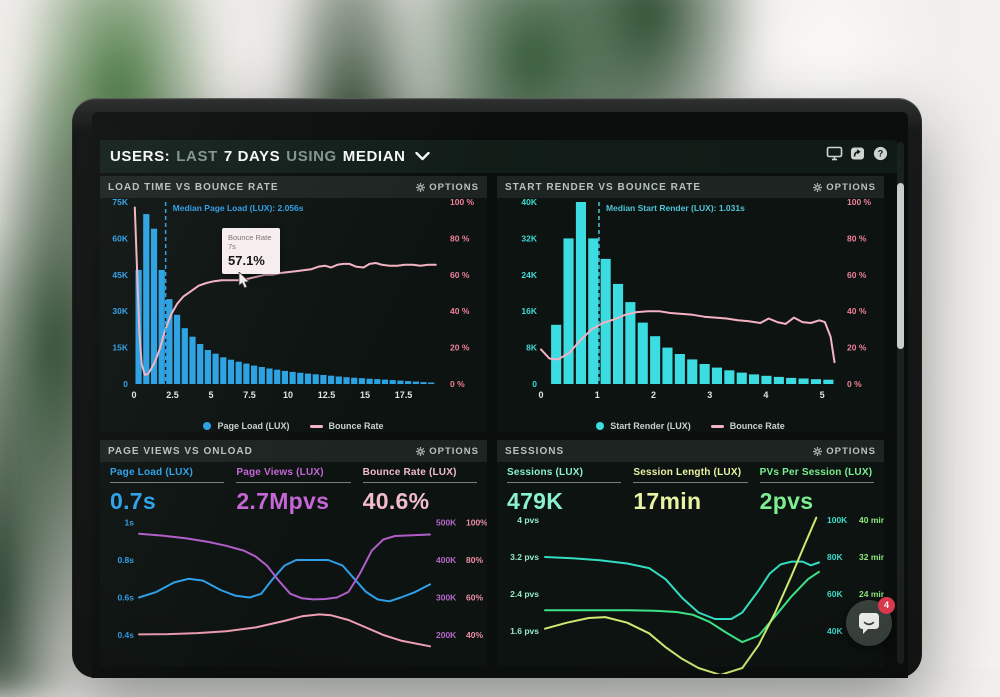 The image size is (1000, 697). What do you see at coordinates (193, 187) in the screenshot?
I see `panel-title: LOAD TIME VS BOUNCE RATE` at bounding box center [193, 187].